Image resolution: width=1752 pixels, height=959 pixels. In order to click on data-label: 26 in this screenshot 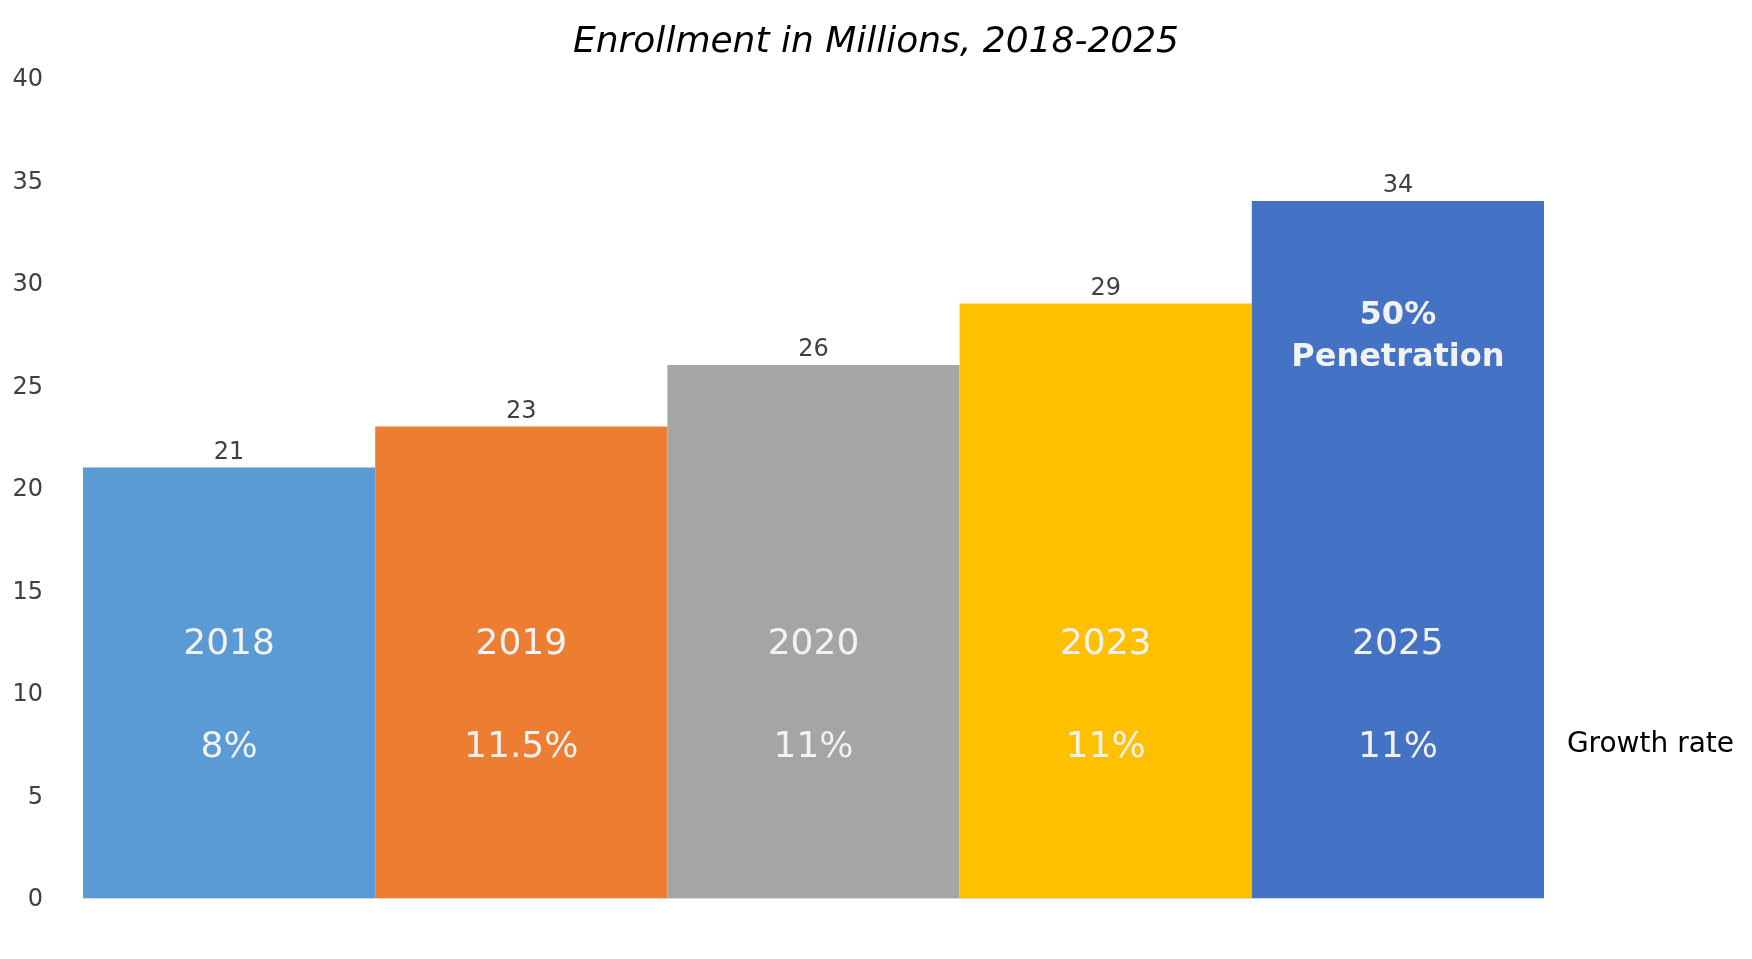, I will do `click(813, 348)`.